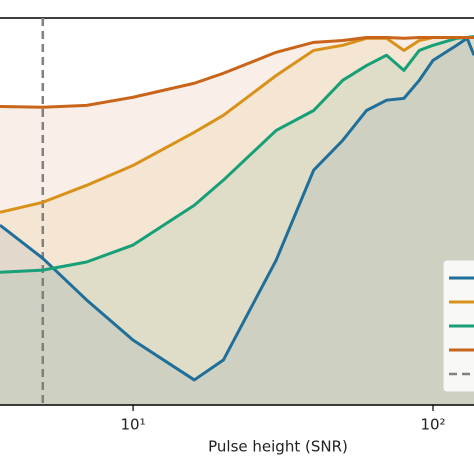  I want to click on x-tick-label: 10¹, so click(133, 425).